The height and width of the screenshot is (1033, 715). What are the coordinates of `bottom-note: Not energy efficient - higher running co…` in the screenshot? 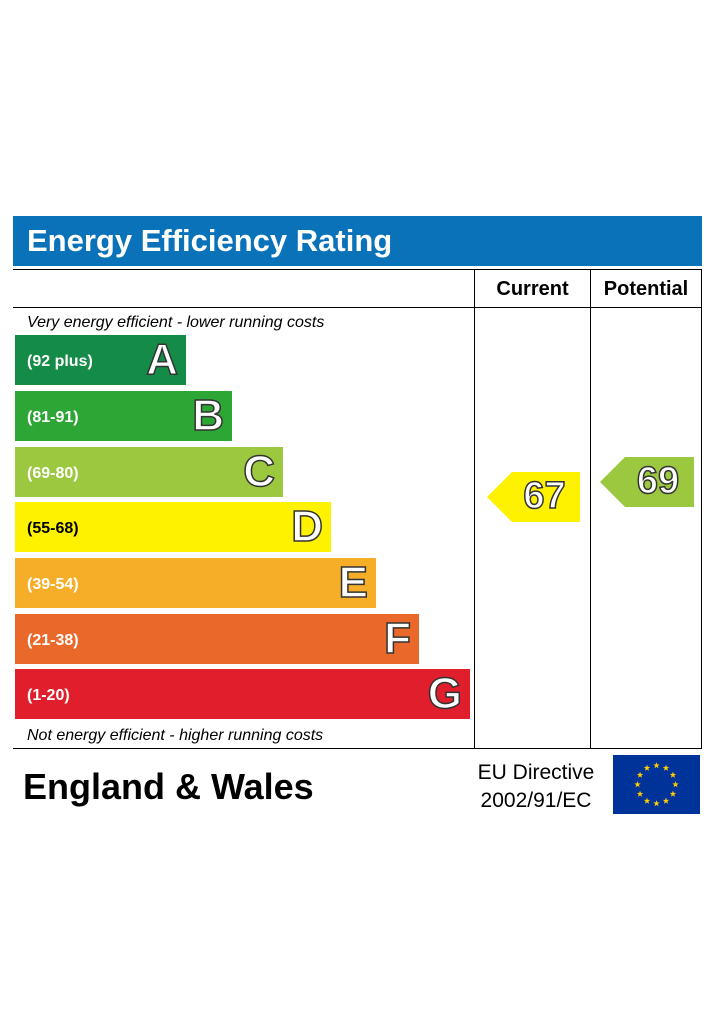 It's located at (175, 735).